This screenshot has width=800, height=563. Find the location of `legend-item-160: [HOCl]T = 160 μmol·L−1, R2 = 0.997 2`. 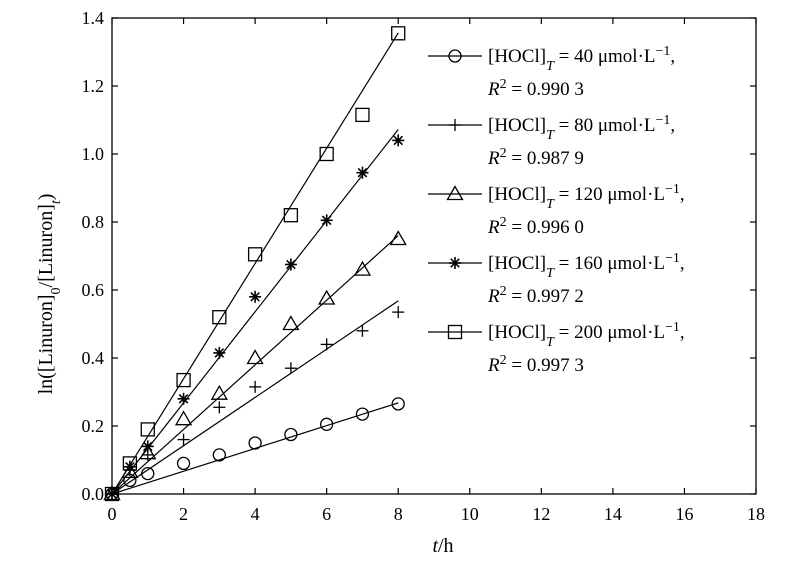

legend-item-160: [HOCl]T = 160 μmol·L−1, R2 = 0.997 2 is located at coordinates (556, 279).